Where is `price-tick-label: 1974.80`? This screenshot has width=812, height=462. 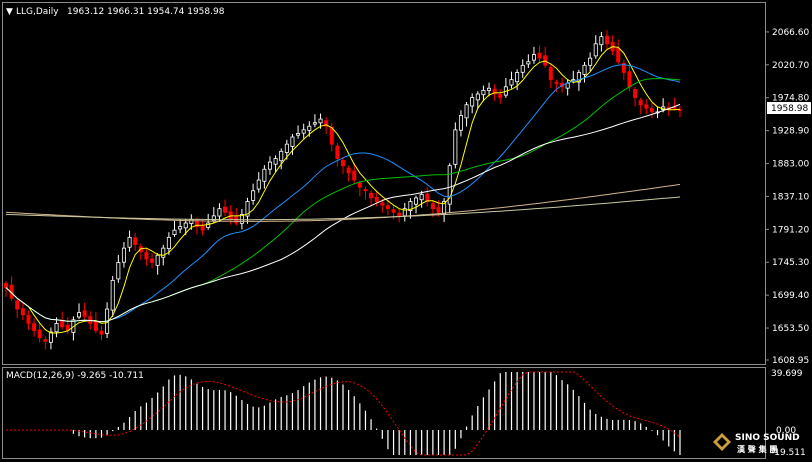 price-tick-label: 1974.80 is located at coordinates (790, 99).